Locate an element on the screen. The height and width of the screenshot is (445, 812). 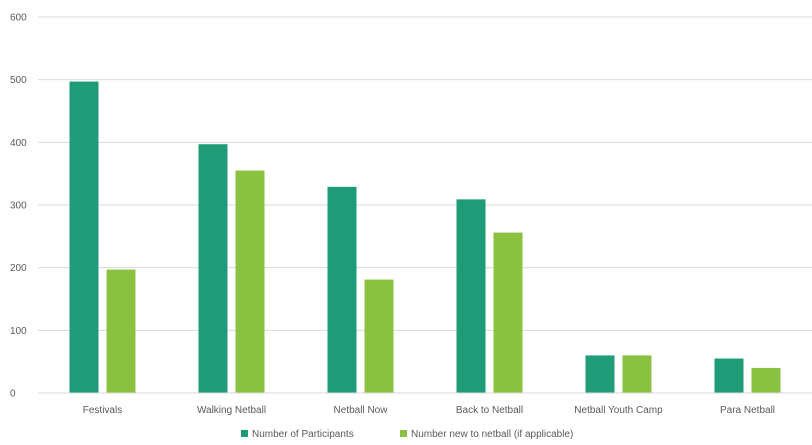
y-tick-label: 400 is located at coordinates (18, 143).